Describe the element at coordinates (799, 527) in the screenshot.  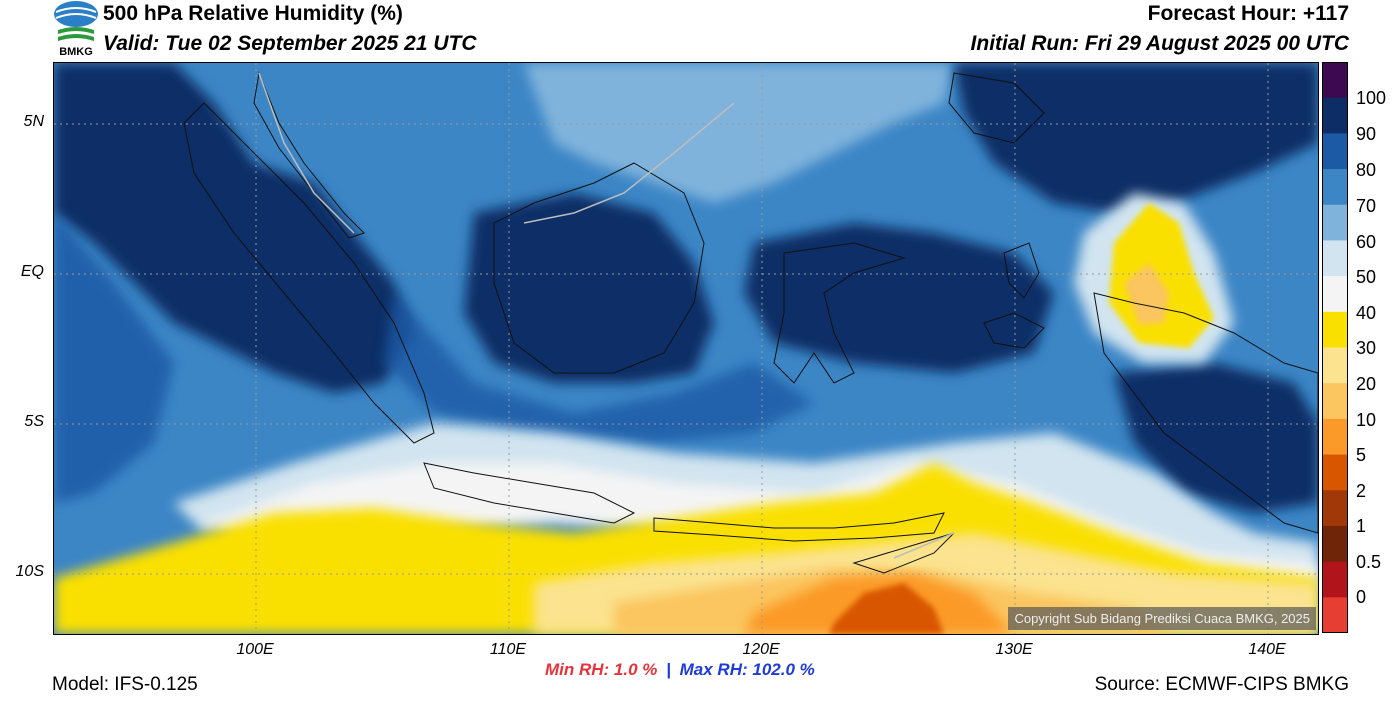
I see `coast-lesser-sunda` at that location.